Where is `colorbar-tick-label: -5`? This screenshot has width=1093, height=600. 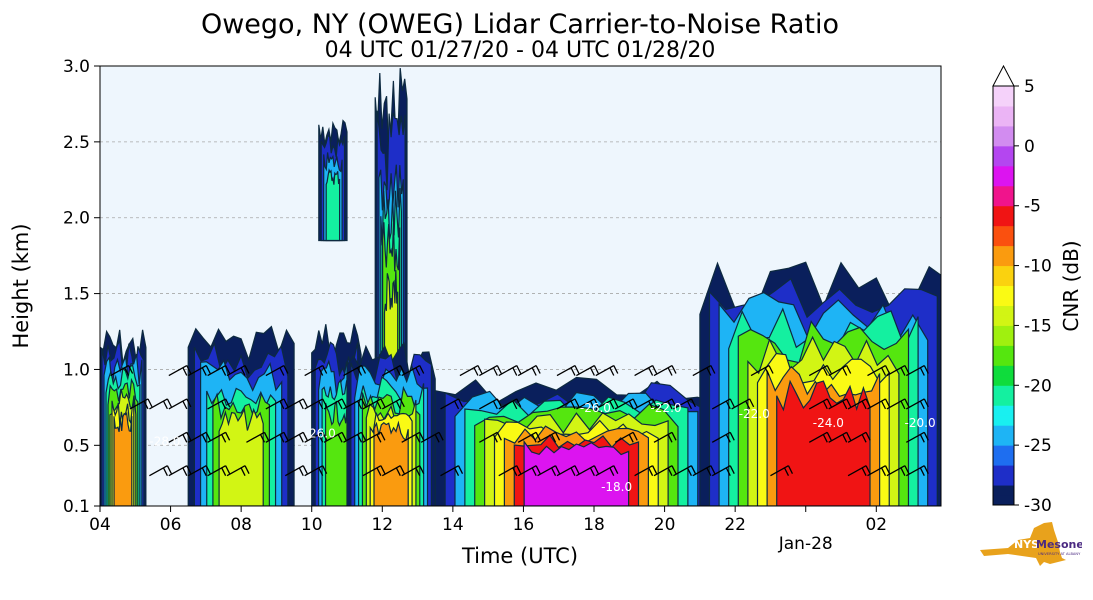 colorbar-tick-label: -5 is located at coordinates (1032, 207).